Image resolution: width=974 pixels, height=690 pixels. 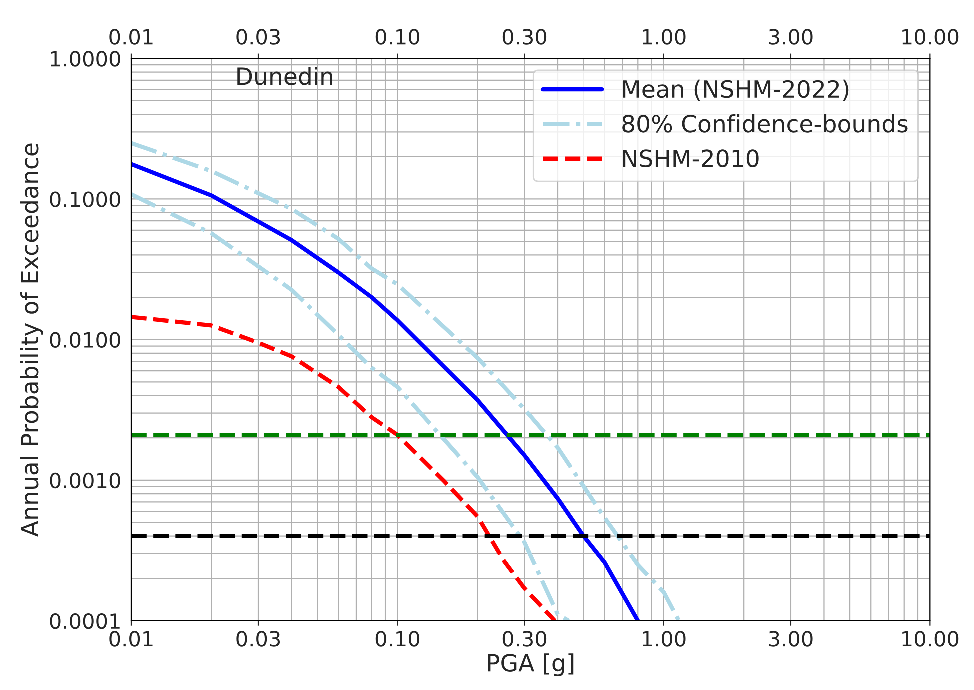 What do you see at coordinates (85, 340) in the screenshot?
I see `y-tick-label: 0.0100` at bounding box center [85, 340].